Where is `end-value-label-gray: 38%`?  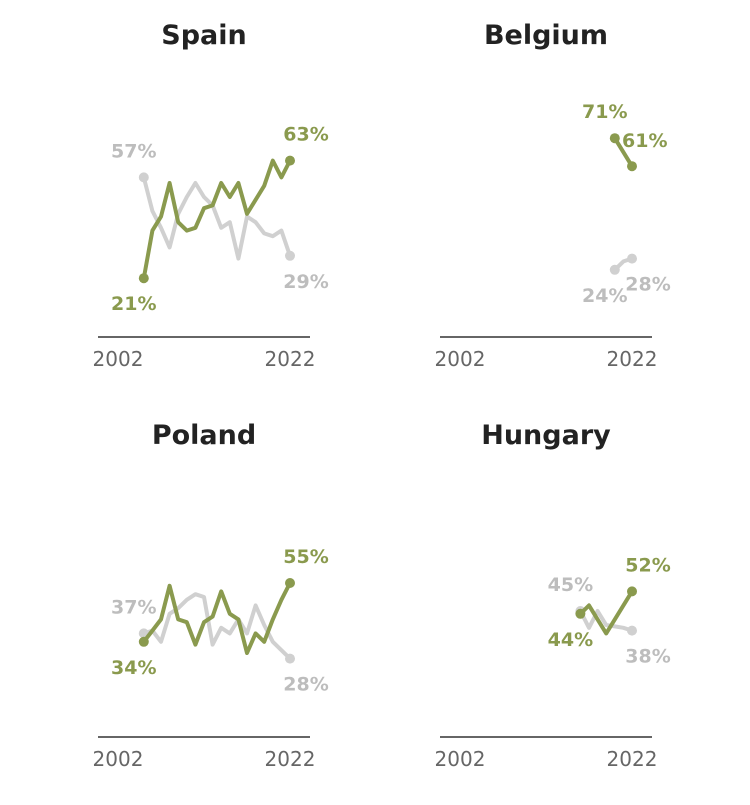
end-value-label-gray: 38% is located at coordinates (647, 657).